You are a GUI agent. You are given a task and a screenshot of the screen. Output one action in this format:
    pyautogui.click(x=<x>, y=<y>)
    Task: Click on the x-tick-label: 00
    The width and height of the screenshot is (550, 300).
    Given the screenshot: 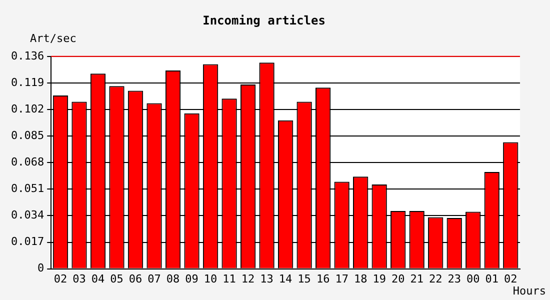 What is the action you would take?
    pyautogui.click(x=473, y=279)
    